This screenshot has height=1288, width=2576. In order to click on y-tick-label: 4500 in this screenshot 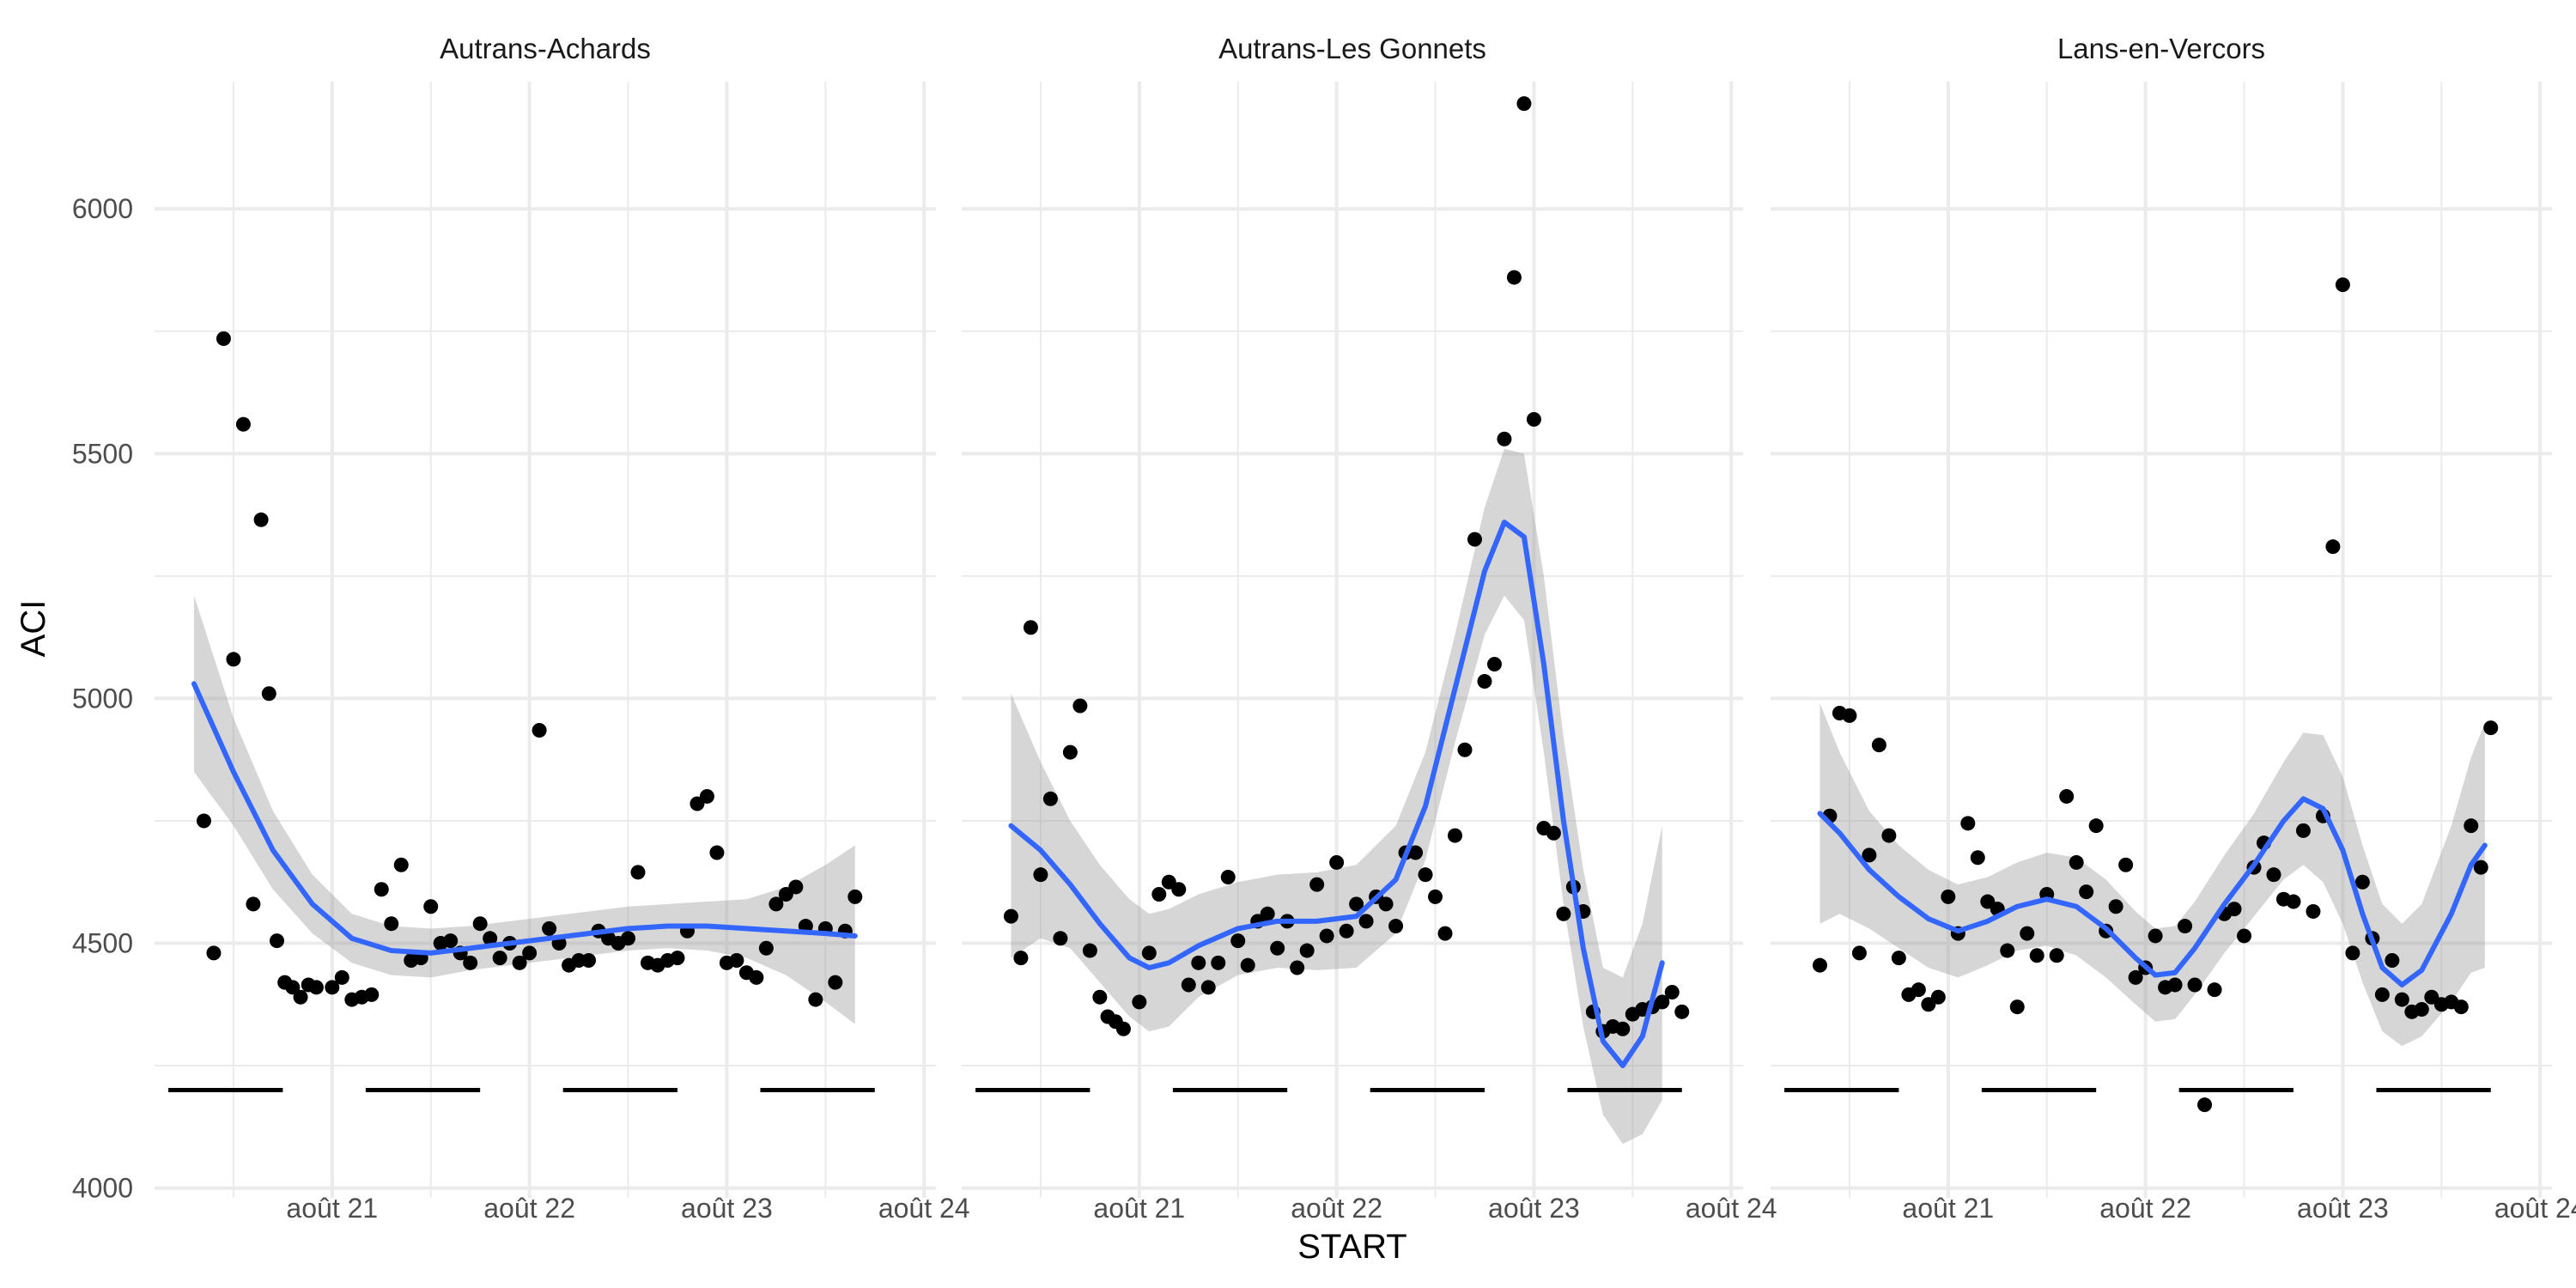, I will do `click(102, 943)`.